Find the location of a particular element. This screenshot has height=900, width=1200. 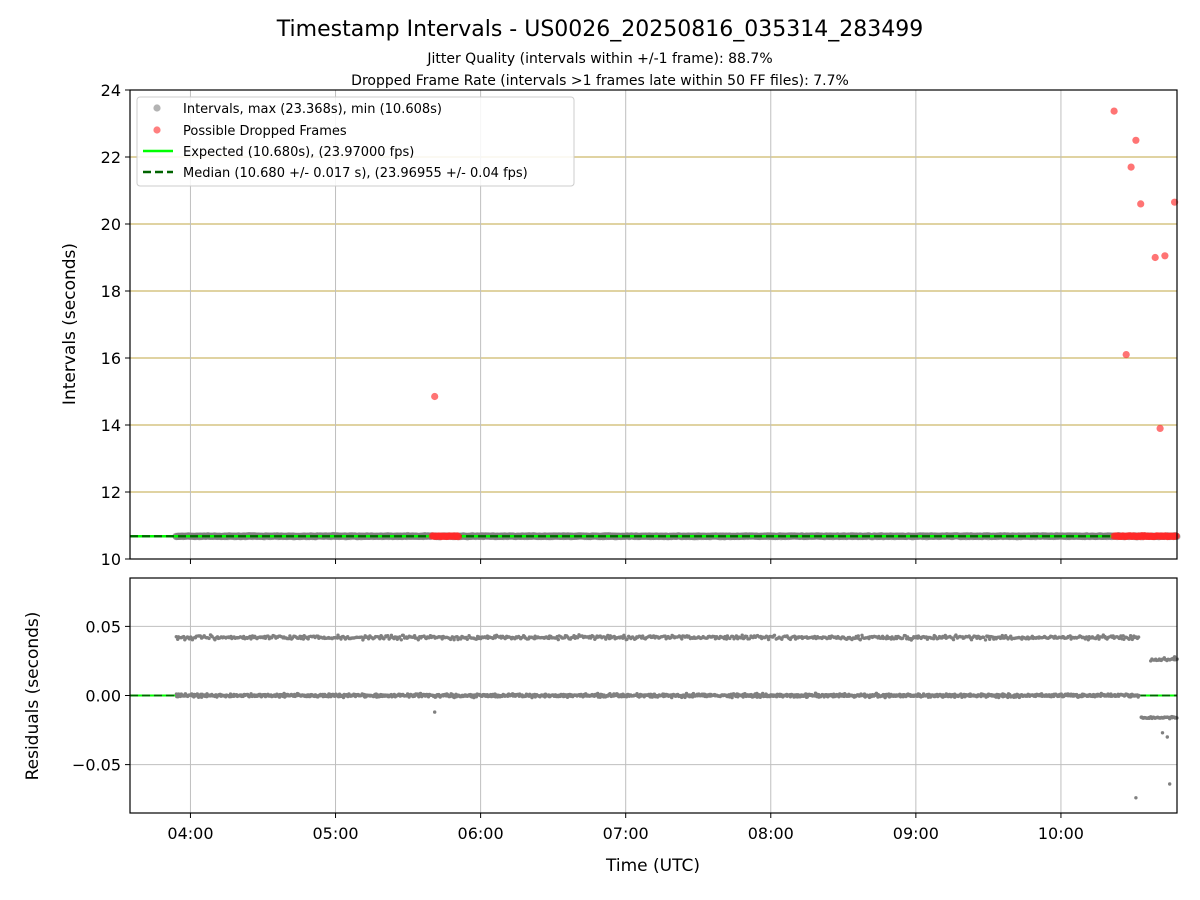

legend-dropped-marker is located at coordinates (157, 130).